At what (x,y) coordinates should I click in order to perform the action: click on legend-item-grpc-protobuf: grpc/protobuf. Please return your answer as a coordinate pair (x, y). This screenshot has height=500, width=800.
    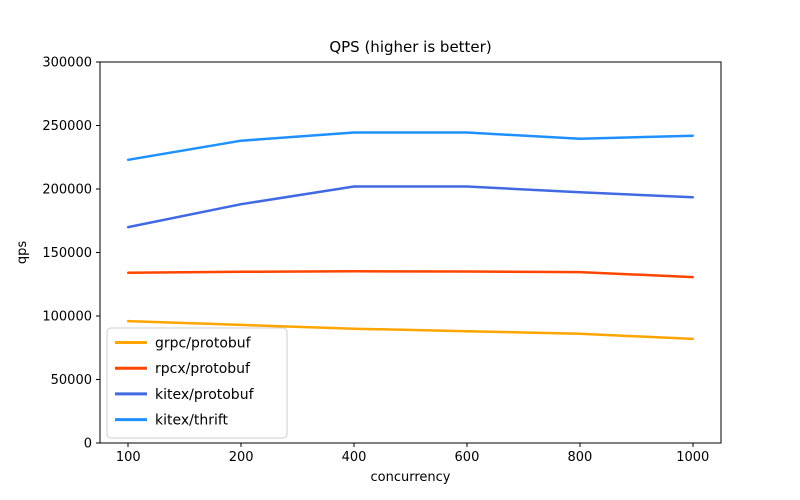
    Looking at the image, I should click on (183, 344).